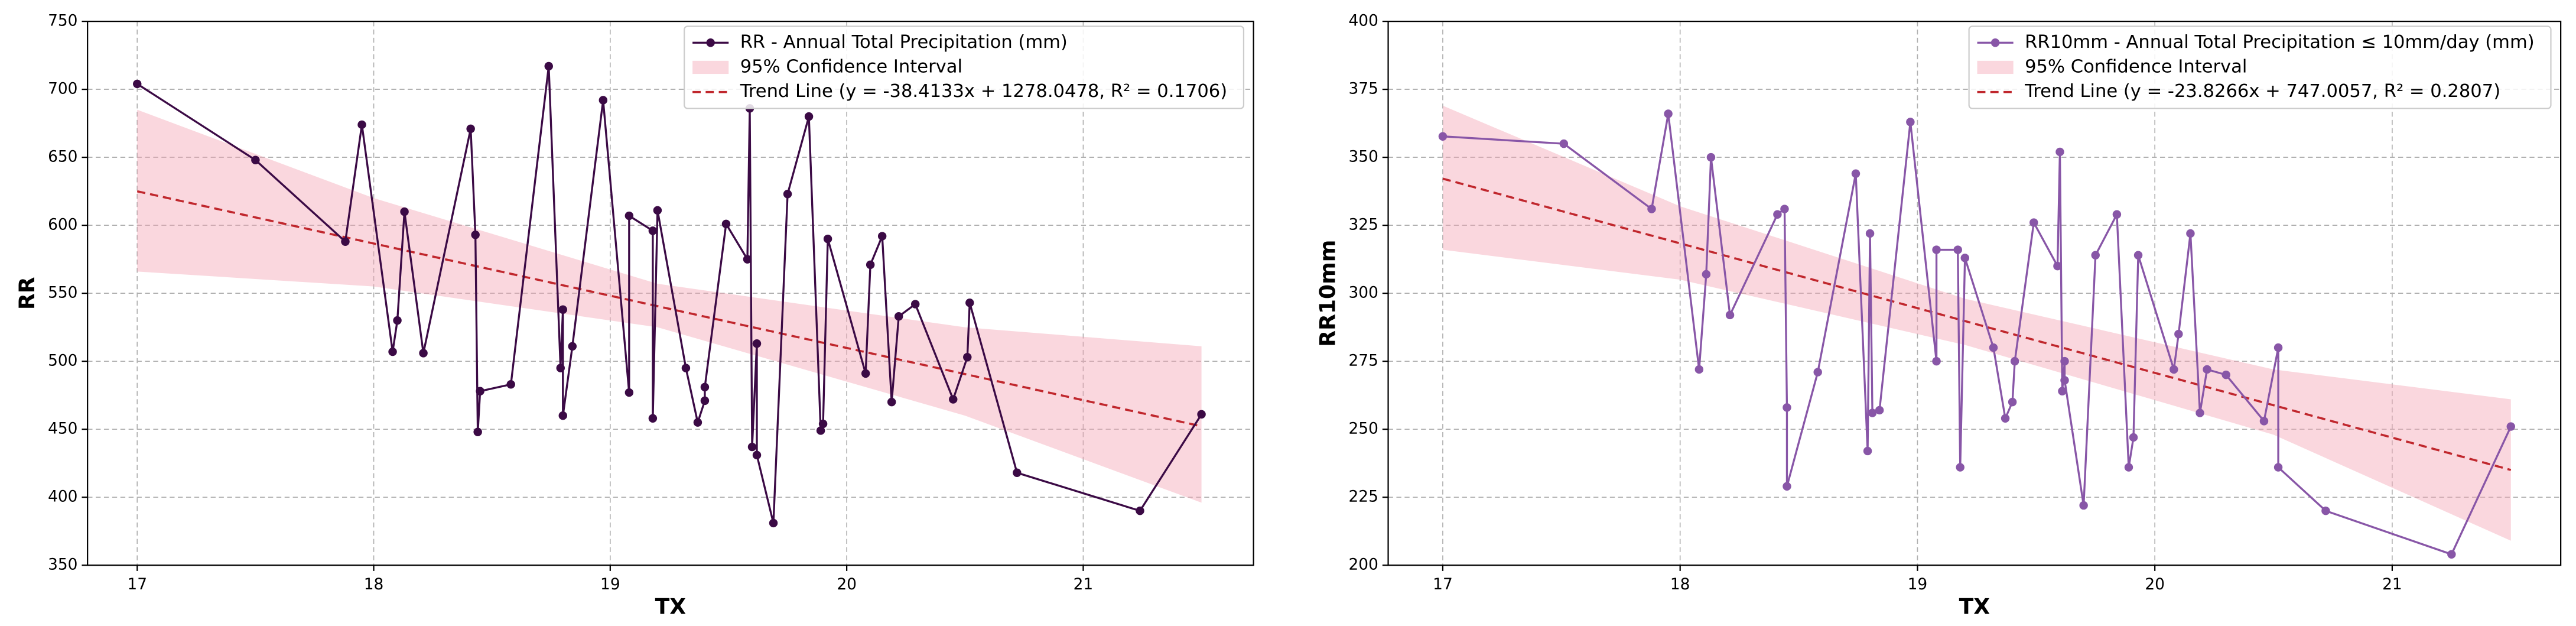 The image size is (2576, 626). I want to click on y-tick-label: 350, so click(1363, 157).